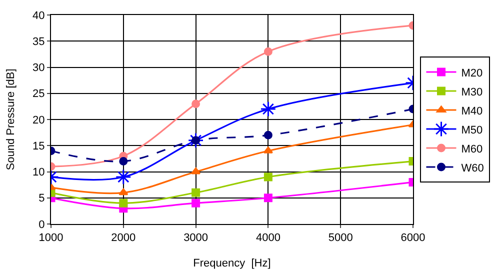 The width and height of the screenshot is (500, 277). What do you see at coordinates (38, 120) in the screenshot?
I see `y-tick-label: 20` at bounding box center [38, 120].